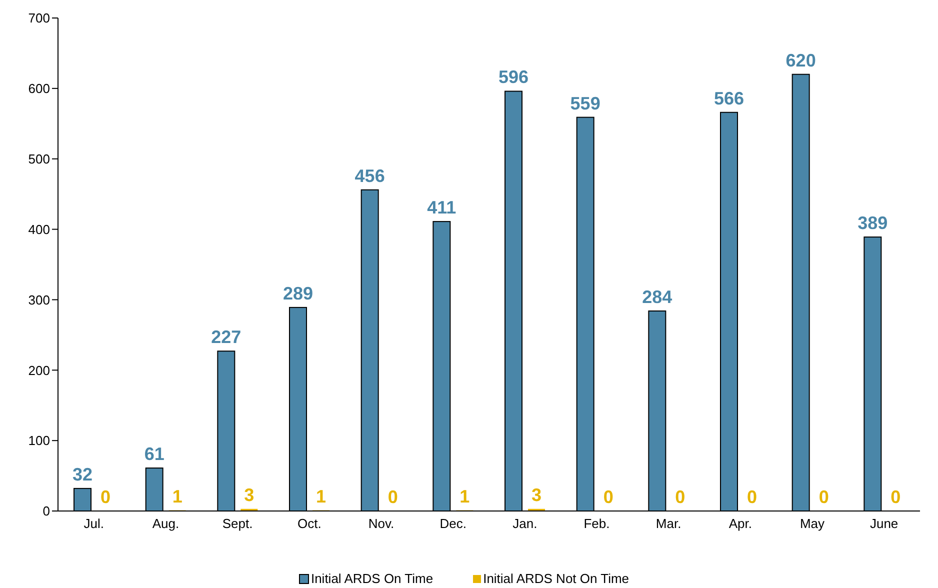 The width and height of the screenshot is (938, 588). Describe the element at coordinates (82, 474) in the screenshot. I see `data-label: 32` at that location.